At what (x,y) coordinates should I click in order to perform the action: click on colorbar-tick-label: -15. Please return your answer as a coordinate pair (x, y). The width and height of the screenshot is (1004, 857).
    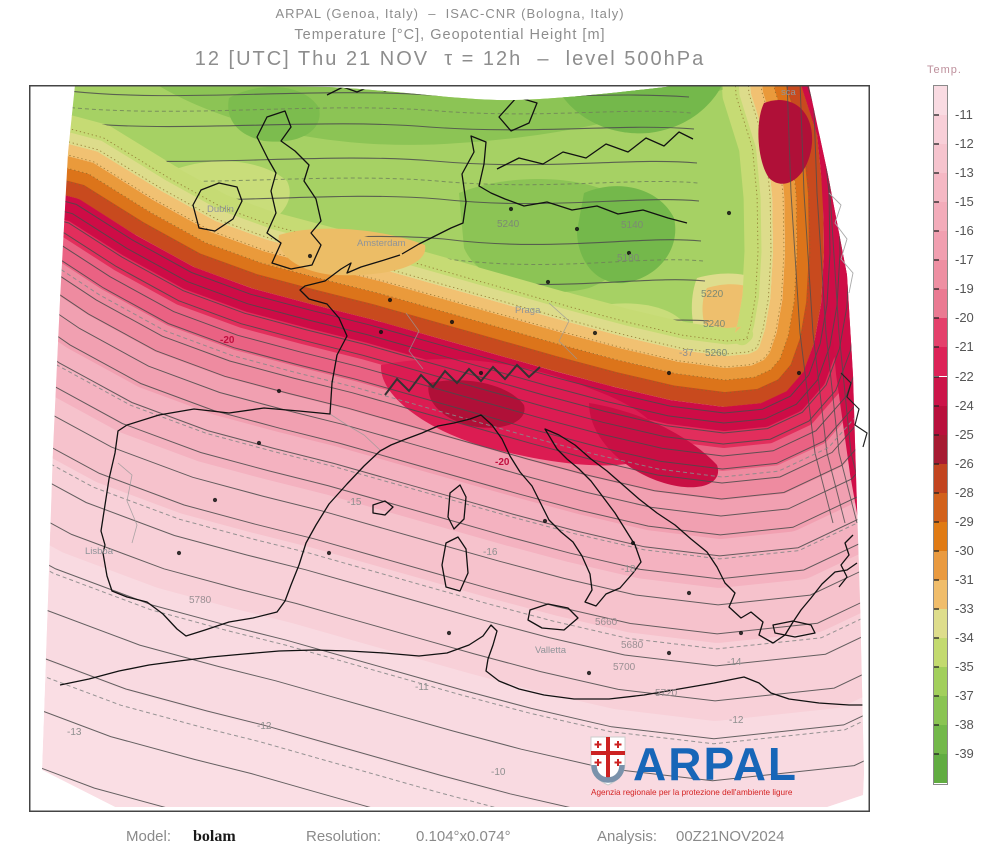
    Looking at the image, I should click on (964, 202).